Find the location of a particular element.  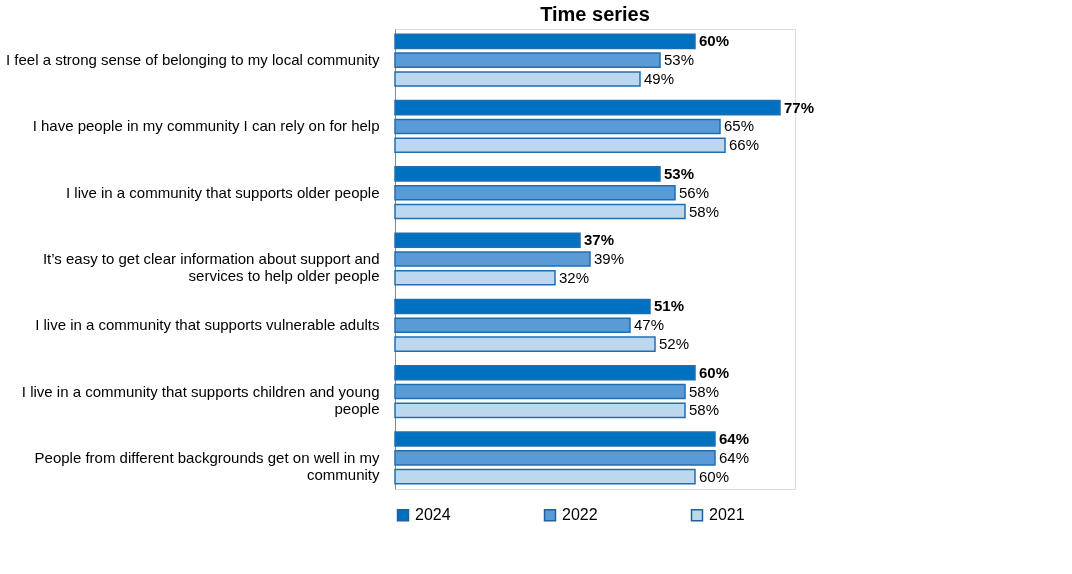

y-tick-label: I live in a community that supports older people is located at coordinates (223, 192).